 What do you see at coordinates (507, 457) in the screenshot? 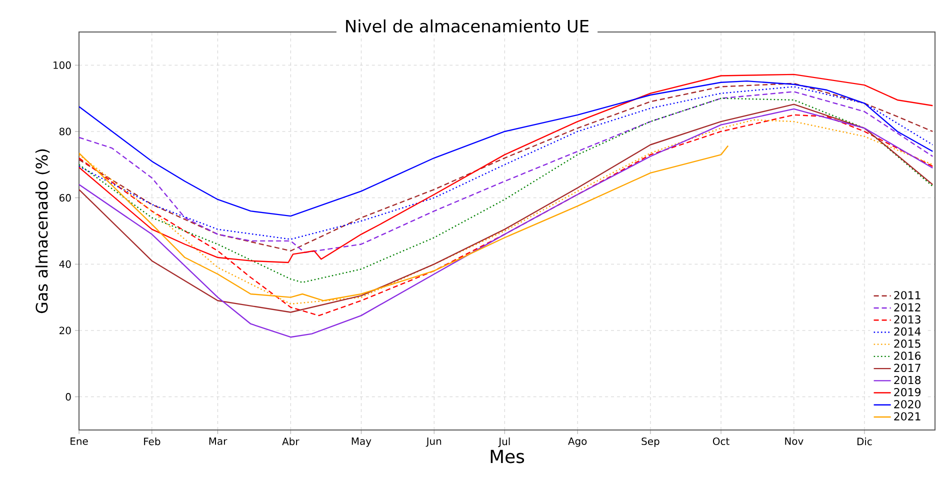
I see `x-axis-title: Mes` at bounding box center [507, 457].